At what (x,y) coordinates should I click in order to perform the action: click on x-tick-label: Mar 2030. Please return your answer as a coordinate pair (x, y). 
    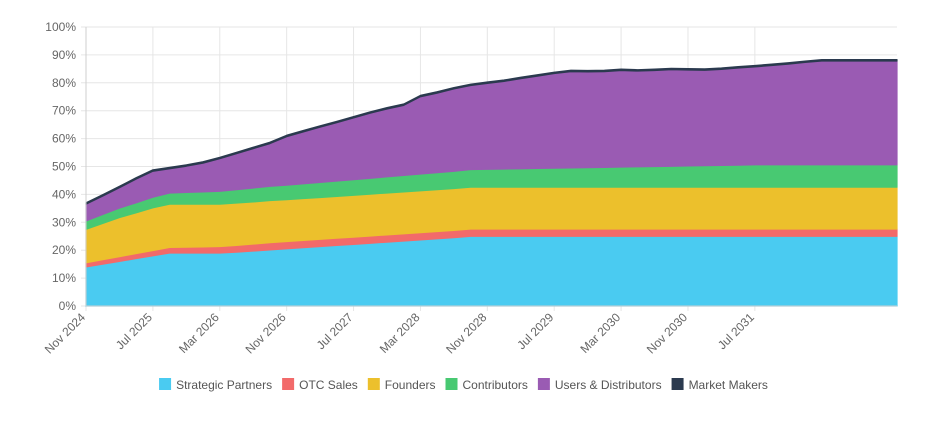
    Looking at the image, I should click on (600, 333).